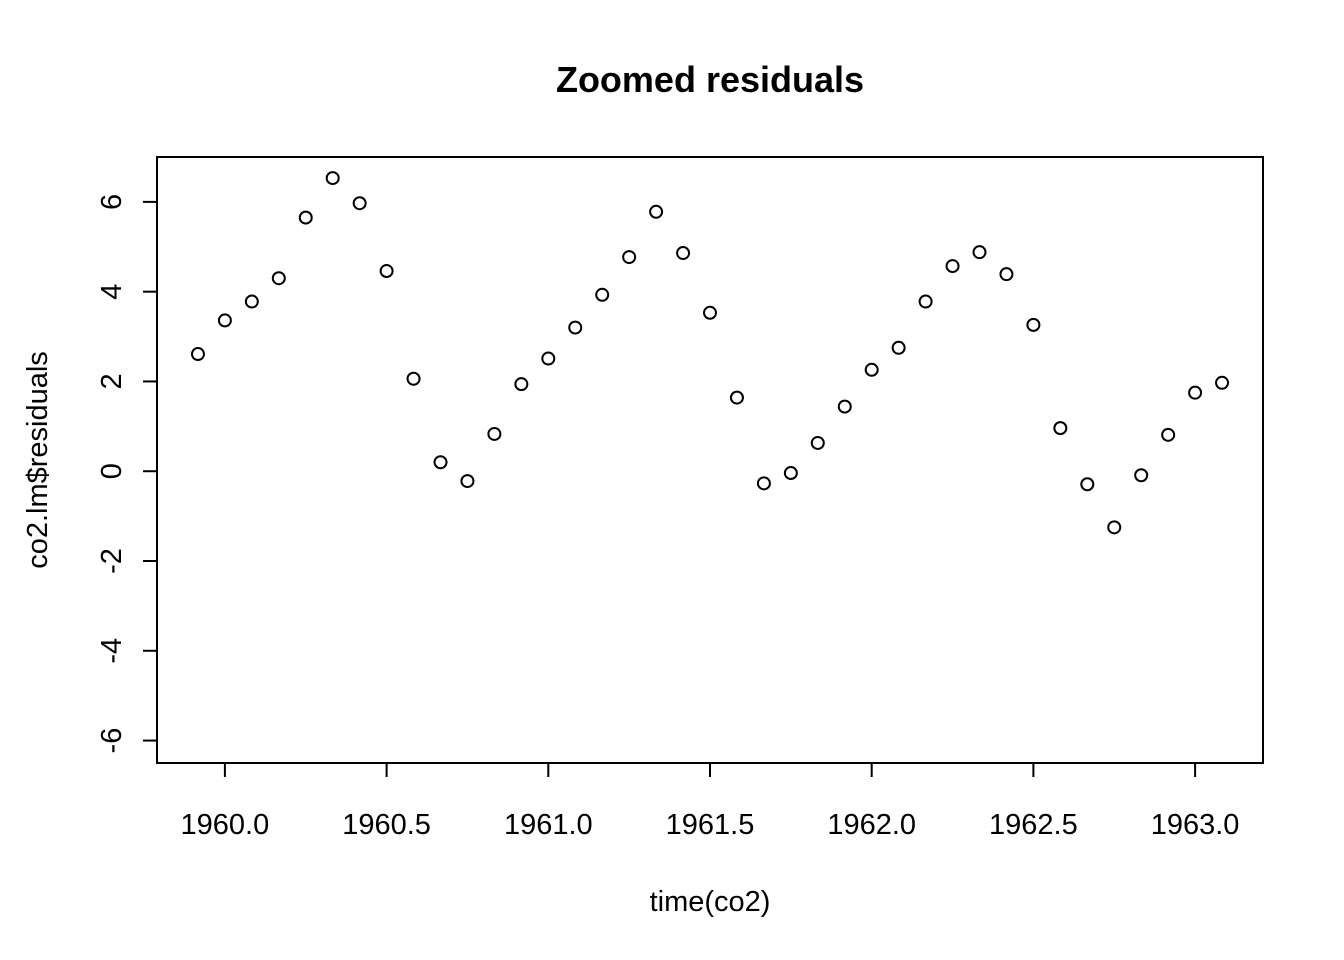 The width and height of the screenshot is (1344, 960). Describe the element at coordinates (1195, 825) in the screenshot. I see `x-tick-label: 1963.0` at that location.